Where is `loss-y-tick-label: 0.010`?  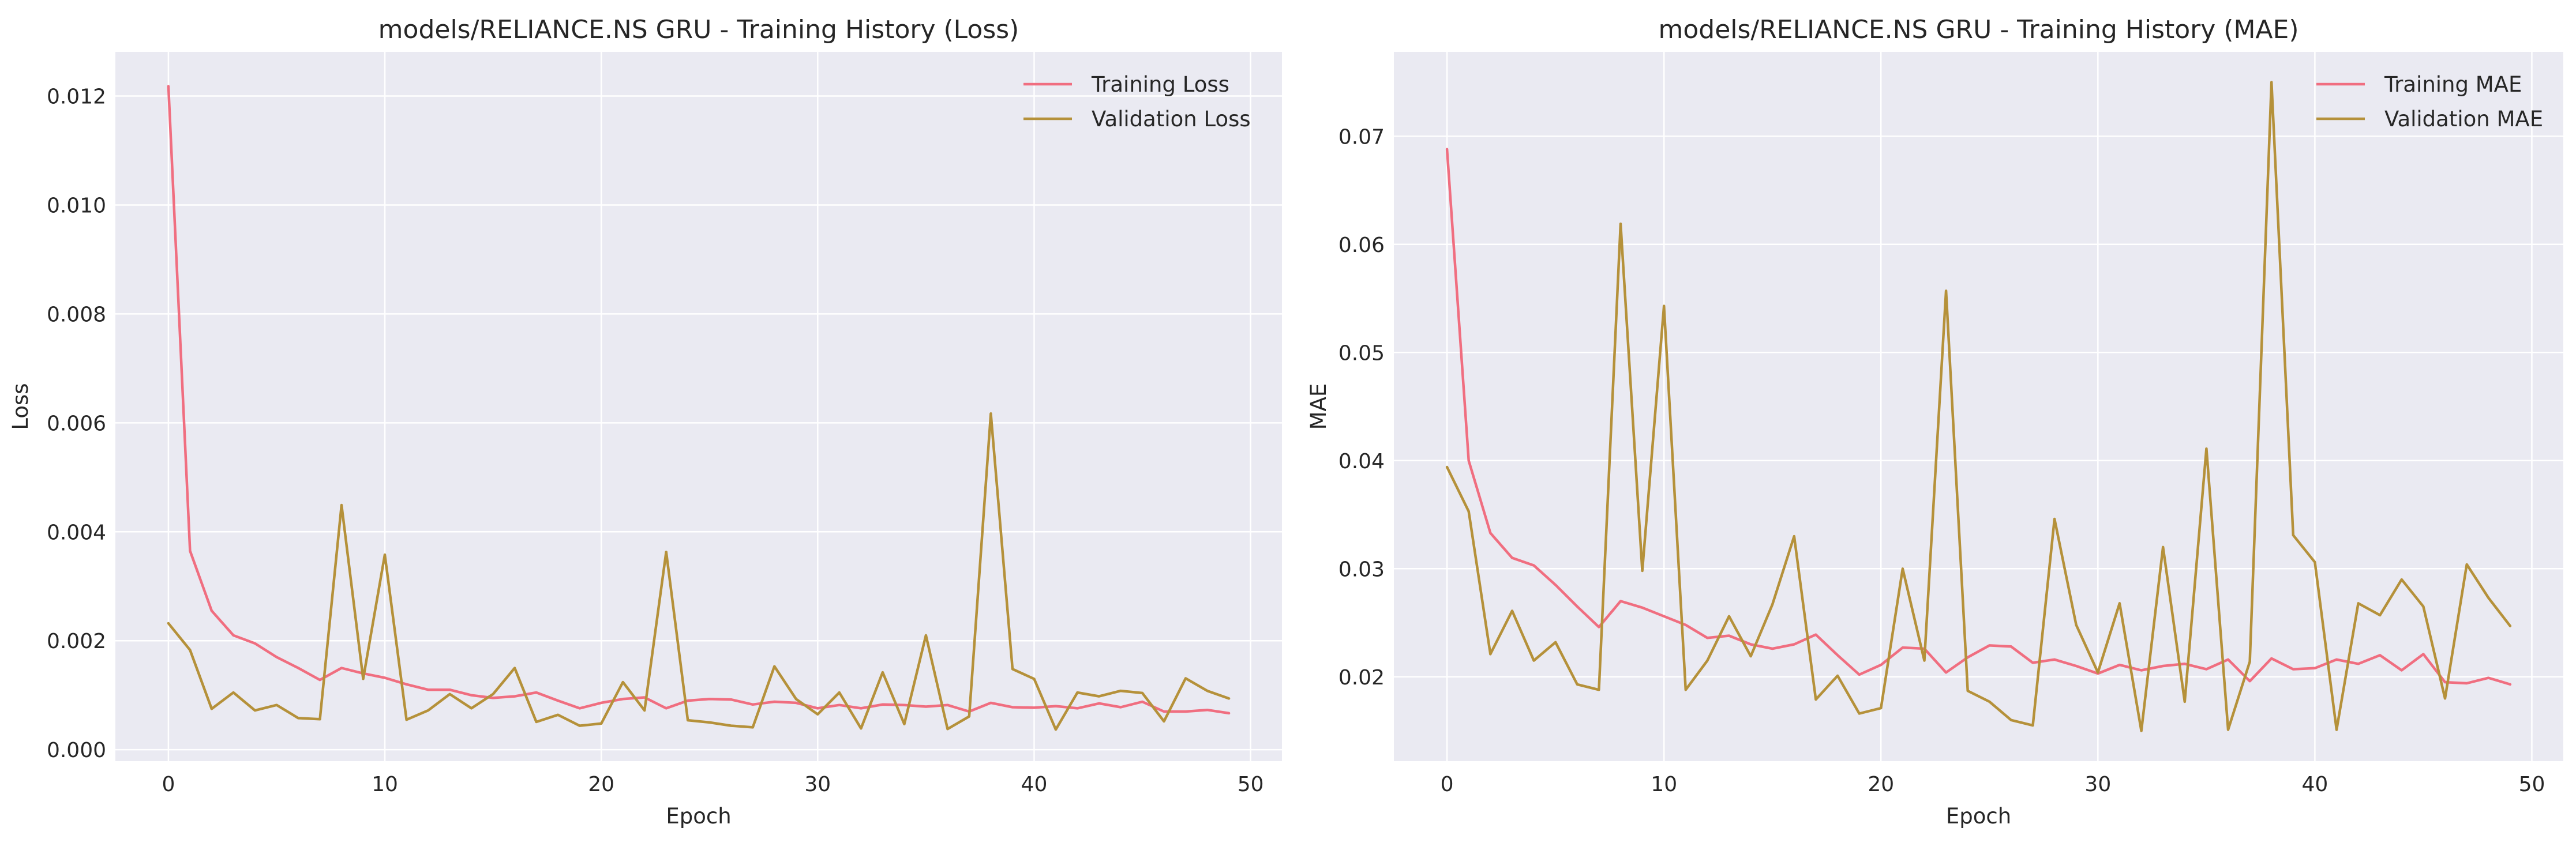
loss-y-tick-label: 0.010 is located at coordinates (76, 205).